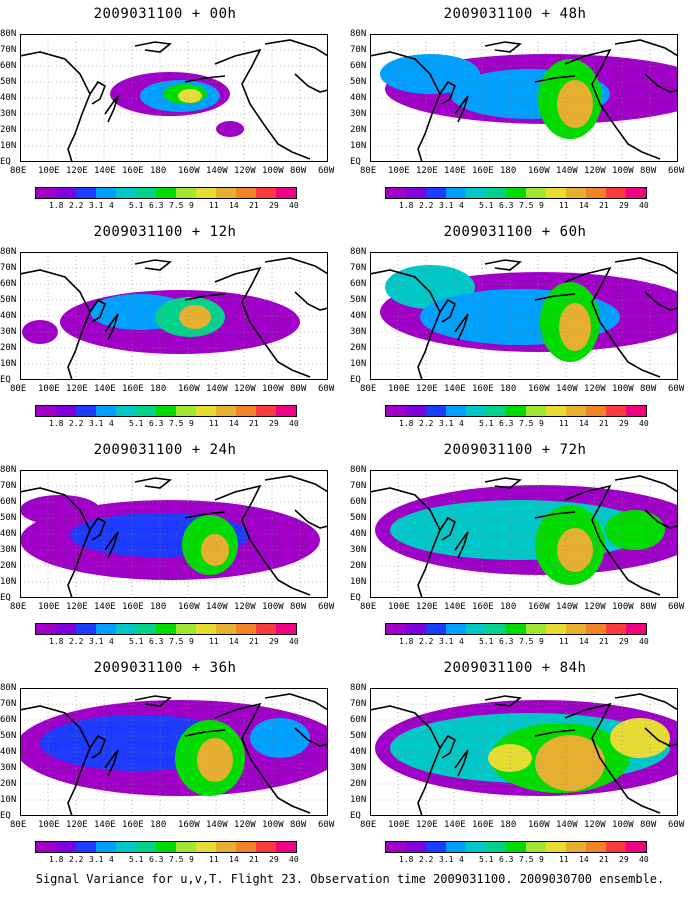 The width and height of the screenshot is (700, 900). I want to click on longitude-label: 100W, so click(273, 171).